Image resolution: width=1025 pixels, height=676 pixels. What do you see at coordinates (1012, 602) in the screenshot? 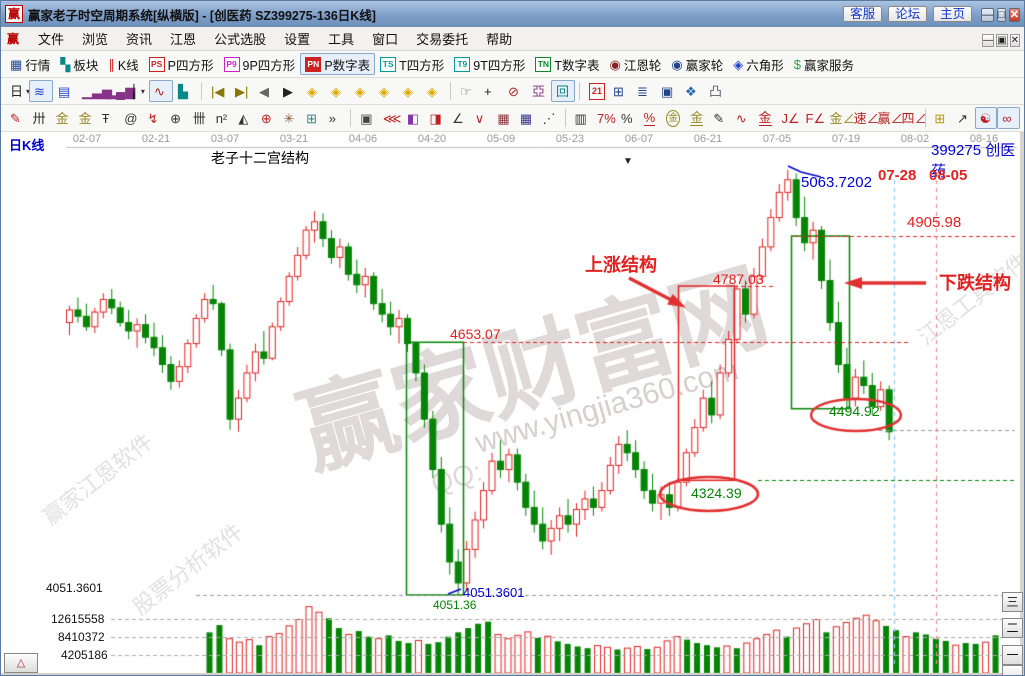
I see `pager-button-three: 三` at bounding box center [1012, 602].